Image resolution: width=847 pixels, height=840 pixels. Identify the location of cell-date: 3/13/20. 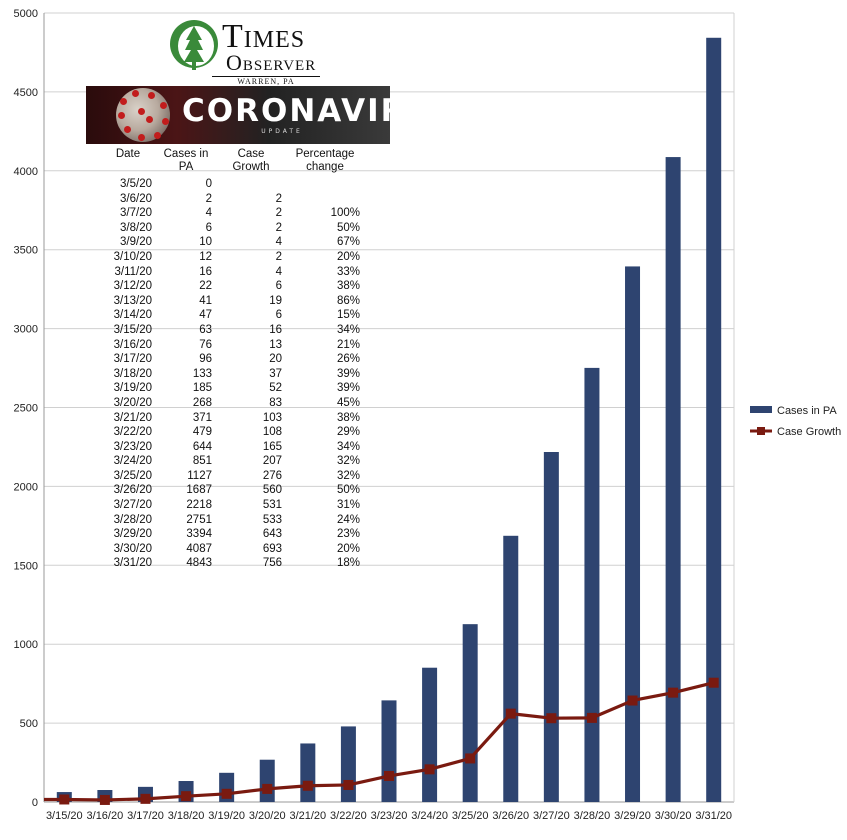
(132, 300).